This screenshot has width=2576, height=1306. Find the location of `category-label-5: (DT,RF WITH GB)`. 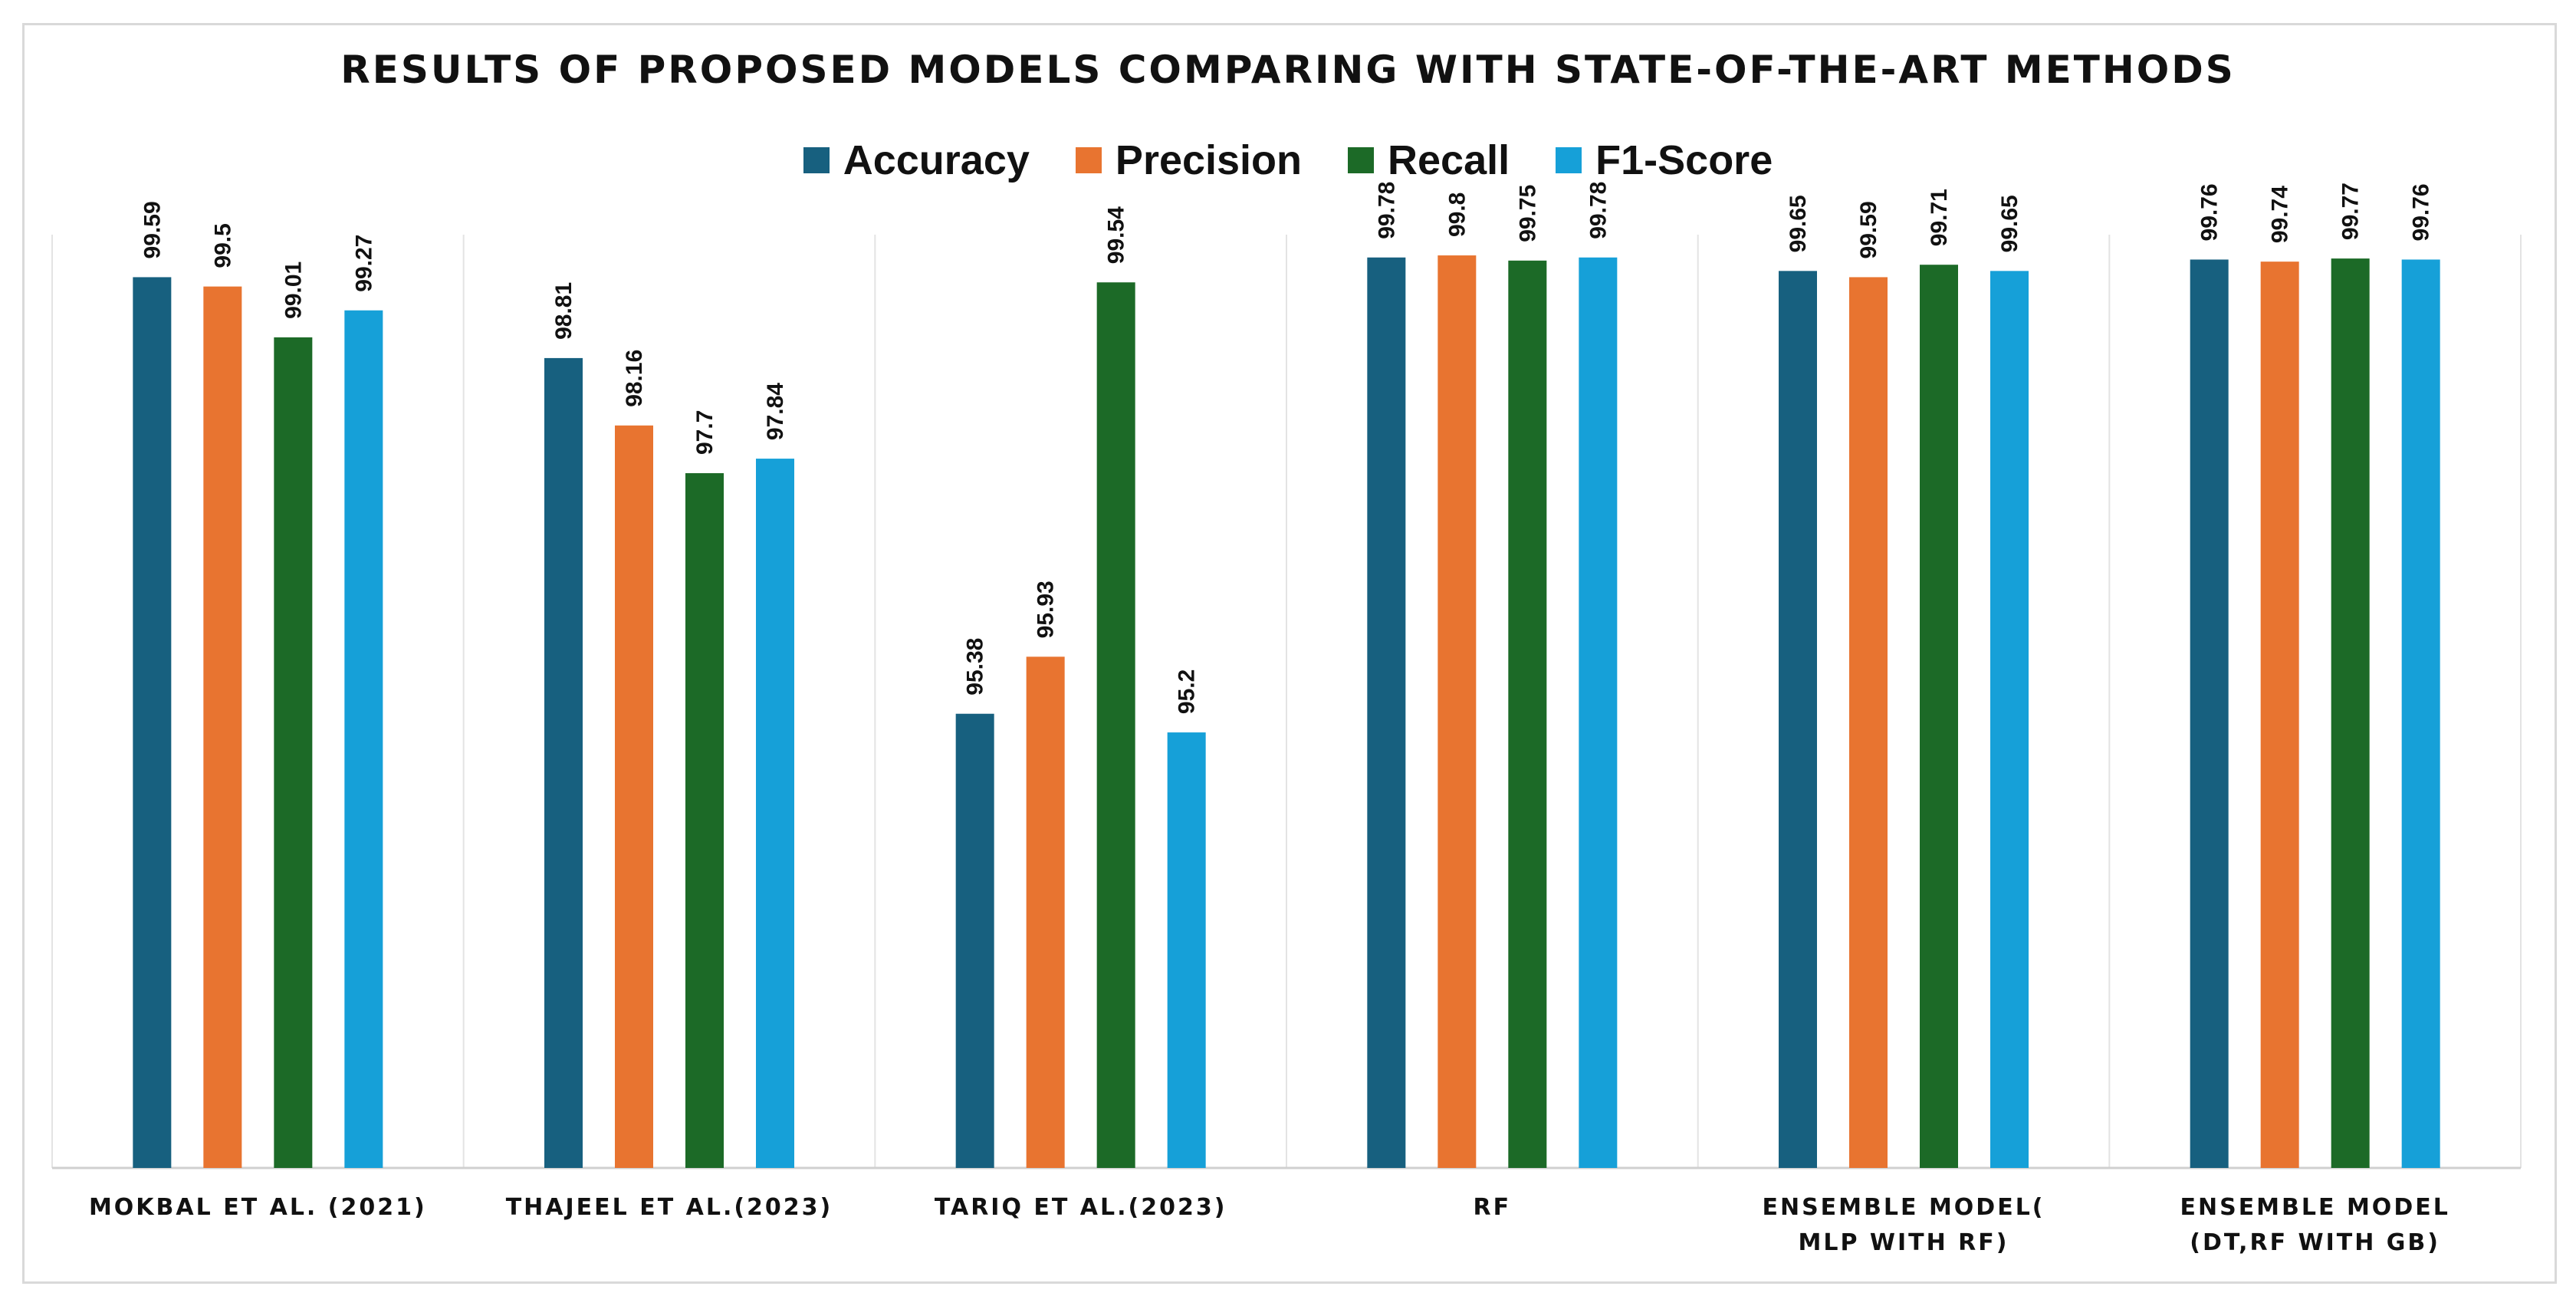

category-label-5: (DT,RF WITH GB) is located at coordinates (2315, 1242).